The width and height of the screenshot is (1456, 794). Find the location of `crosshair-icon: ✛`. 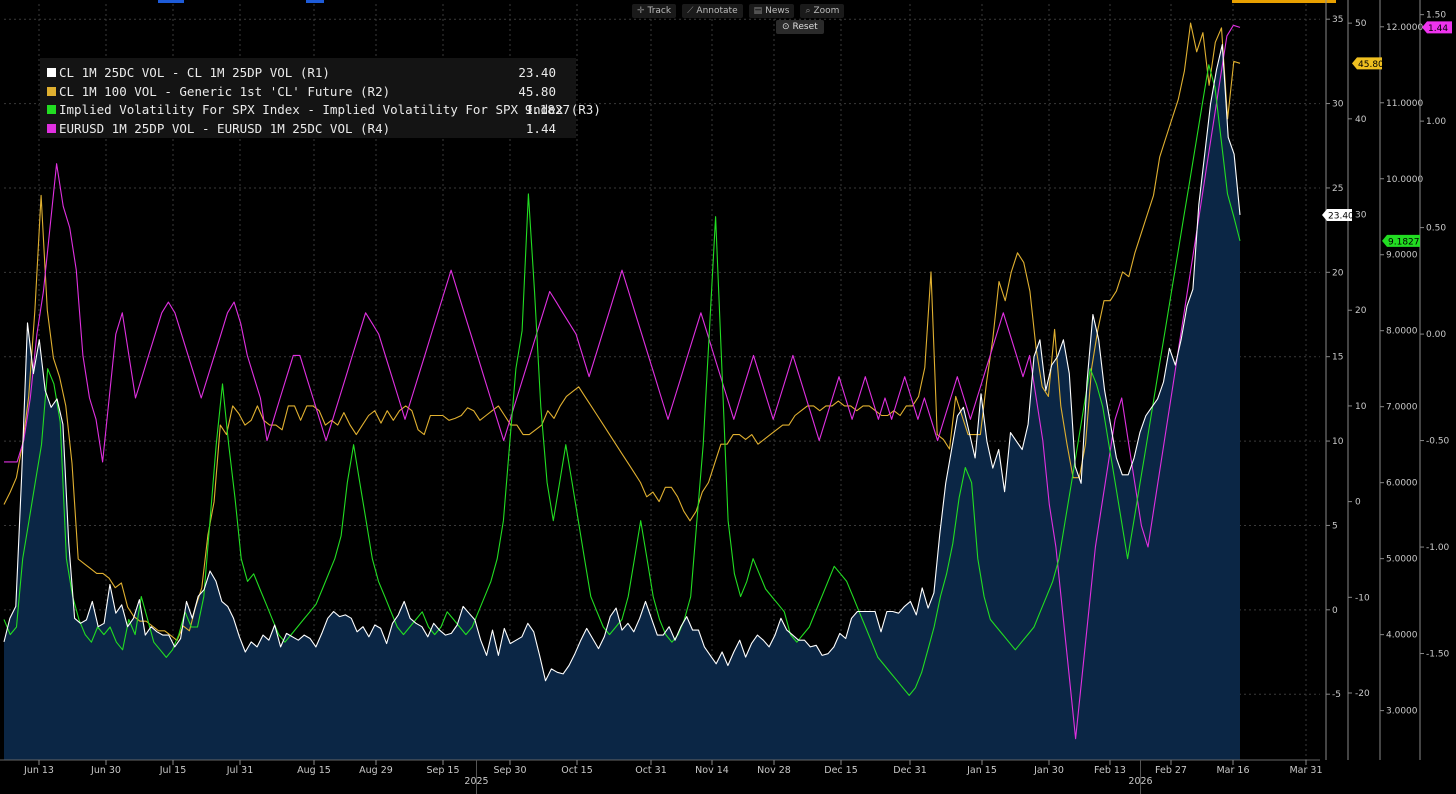

crosshair-icon: ✛ is located at coordinates (641, 11).